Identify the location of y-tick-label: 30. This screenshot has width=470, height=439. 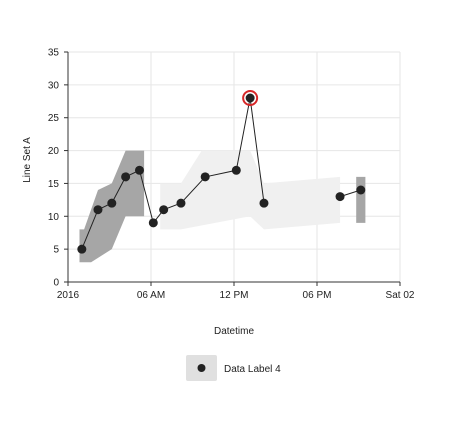
(54, 85).